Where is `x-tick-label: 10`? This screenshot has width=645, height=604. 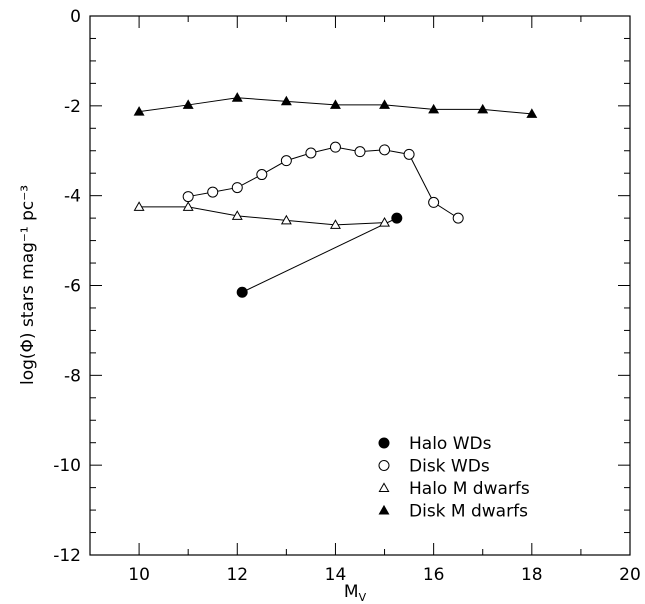
x-tick-label: 10 is located at coordinates (139, 575).